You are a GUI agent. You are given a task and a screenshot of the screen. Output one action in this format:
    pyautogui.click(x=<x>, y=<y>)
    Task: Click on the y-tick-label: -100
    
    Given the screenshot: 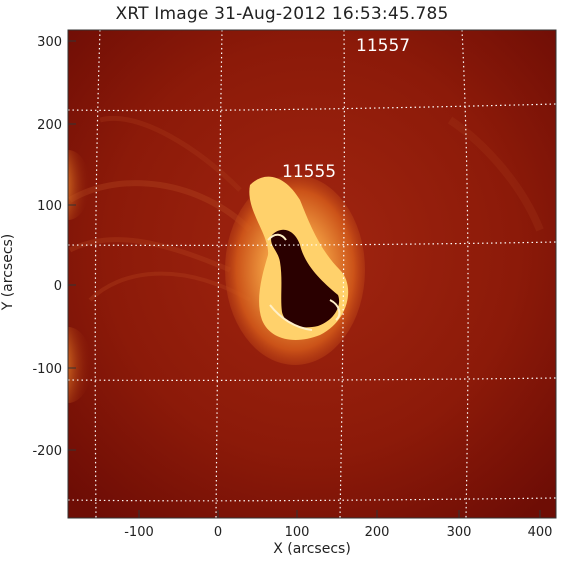 What is the action you would take?
    pyautogui.click(x=47, y=369)
    